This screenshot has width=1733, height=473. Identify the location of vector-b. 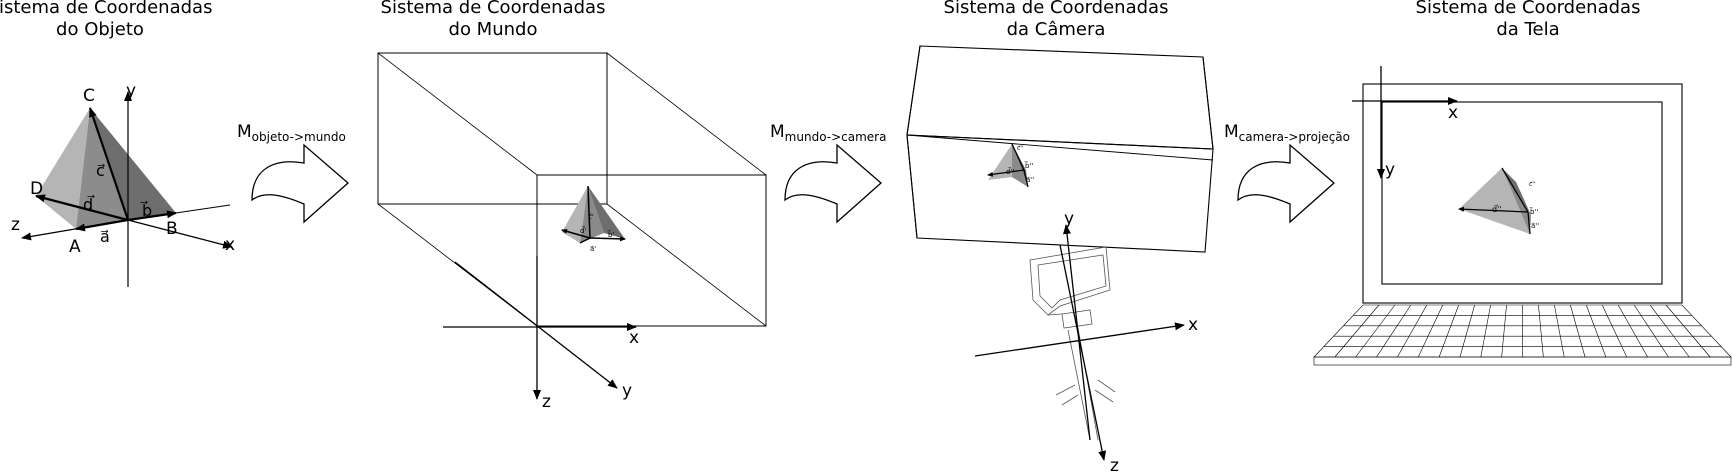
(152, 216).